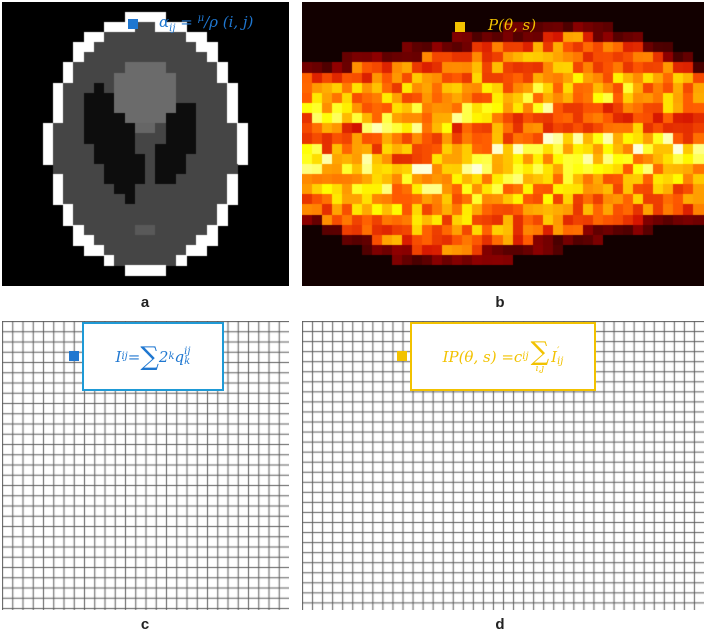  I want to click on panel-label-d: d, so click(500, 624).